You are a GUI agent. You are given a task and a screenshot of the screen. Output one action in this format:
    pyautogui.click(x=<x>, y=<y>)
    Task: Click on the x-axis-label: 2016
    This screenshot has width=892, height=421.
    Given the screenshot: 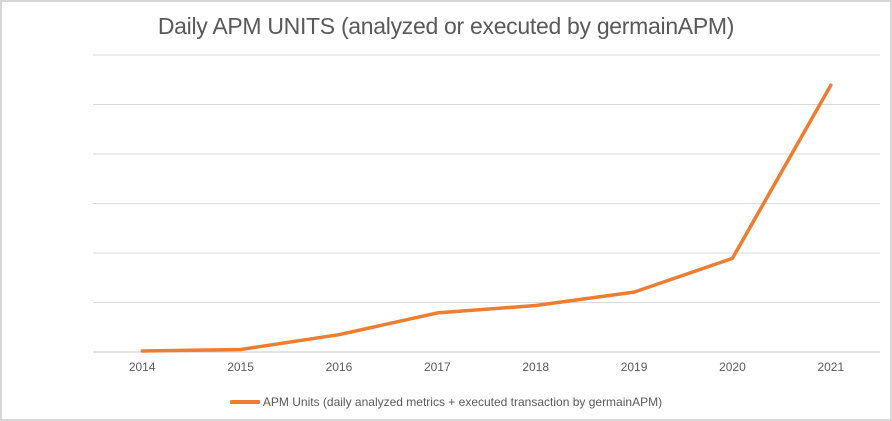 What is the action you would take?
    pyautogui.click(x=339, y=367)
    